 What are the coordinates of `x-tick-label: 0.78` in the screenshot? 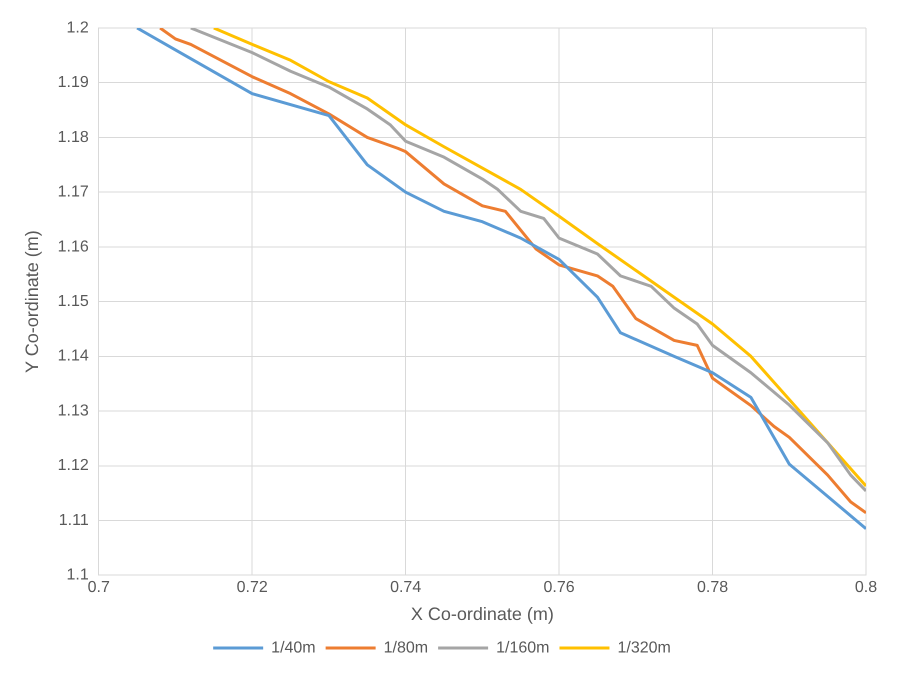 It's located at (712, 587).